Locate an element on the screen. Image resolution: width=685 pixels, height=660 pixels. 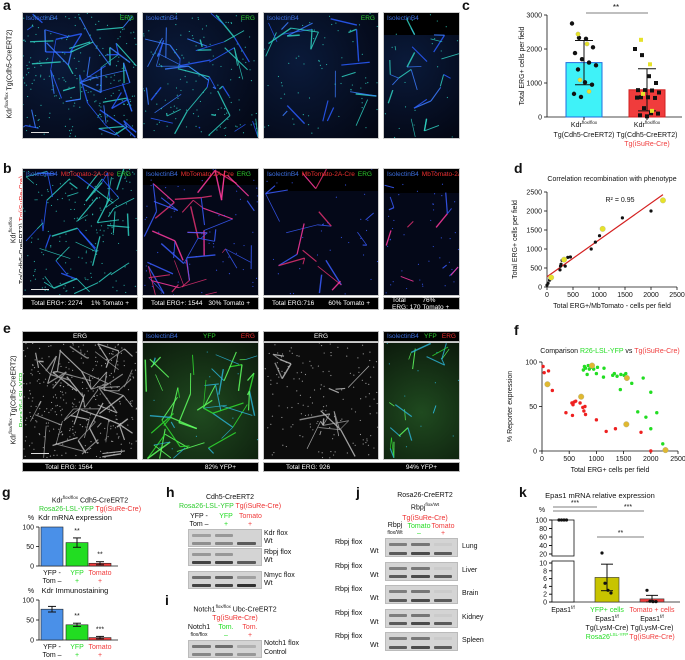
category-label-top: Tomato is located at coordinates (100, 647).